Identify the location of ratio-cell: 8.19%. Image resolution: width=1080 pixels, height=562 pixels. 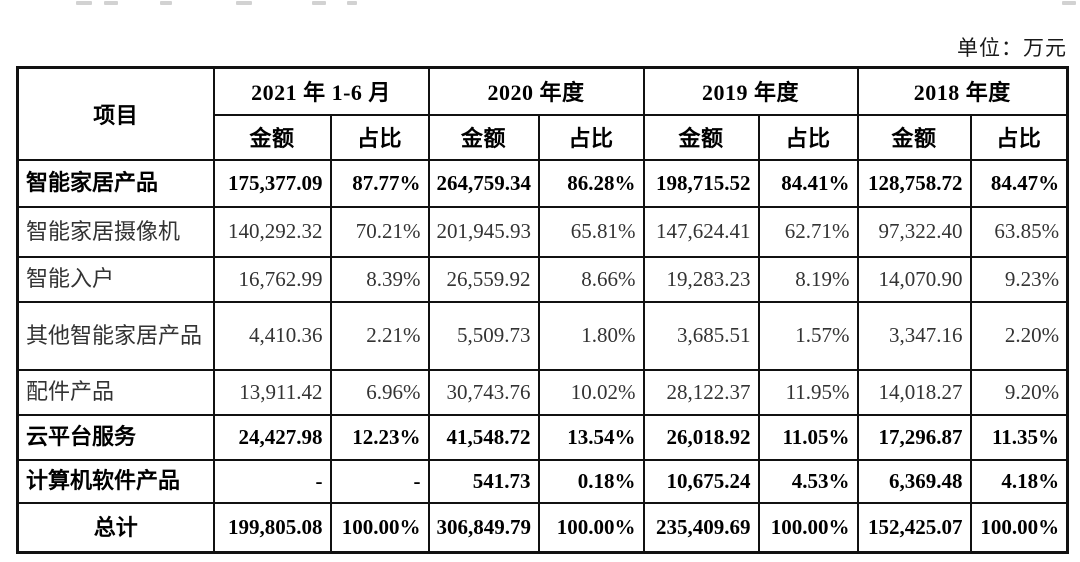
(808, 279).